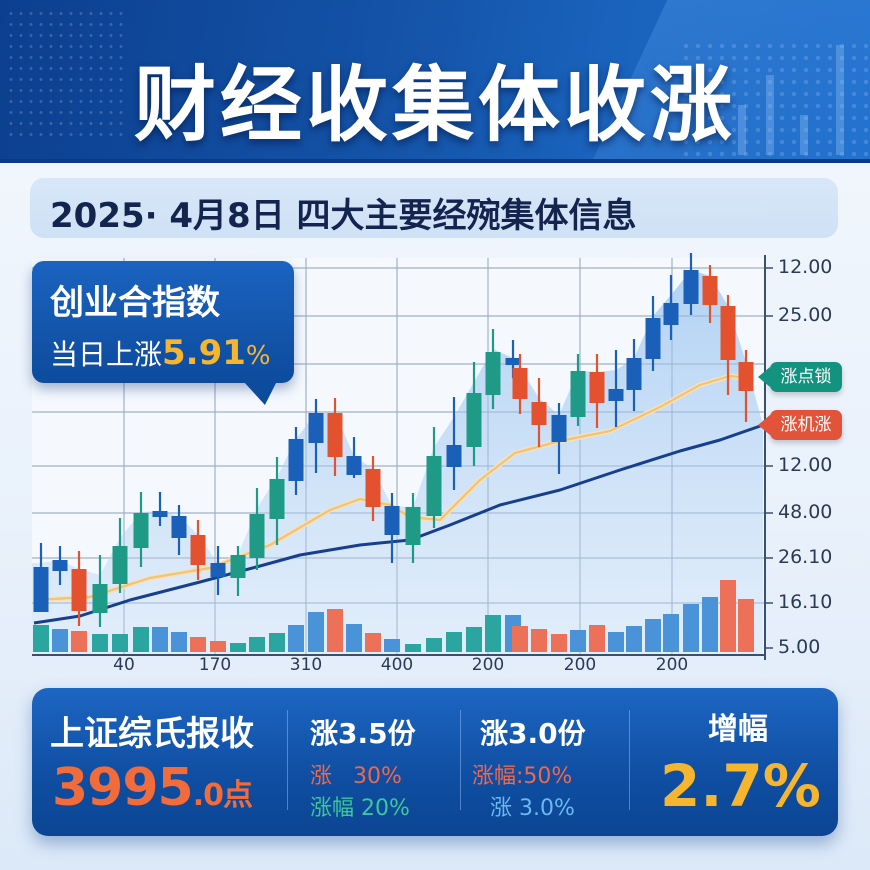  I want to click on page-title: 财经收集体收涨, so click(434, 105).